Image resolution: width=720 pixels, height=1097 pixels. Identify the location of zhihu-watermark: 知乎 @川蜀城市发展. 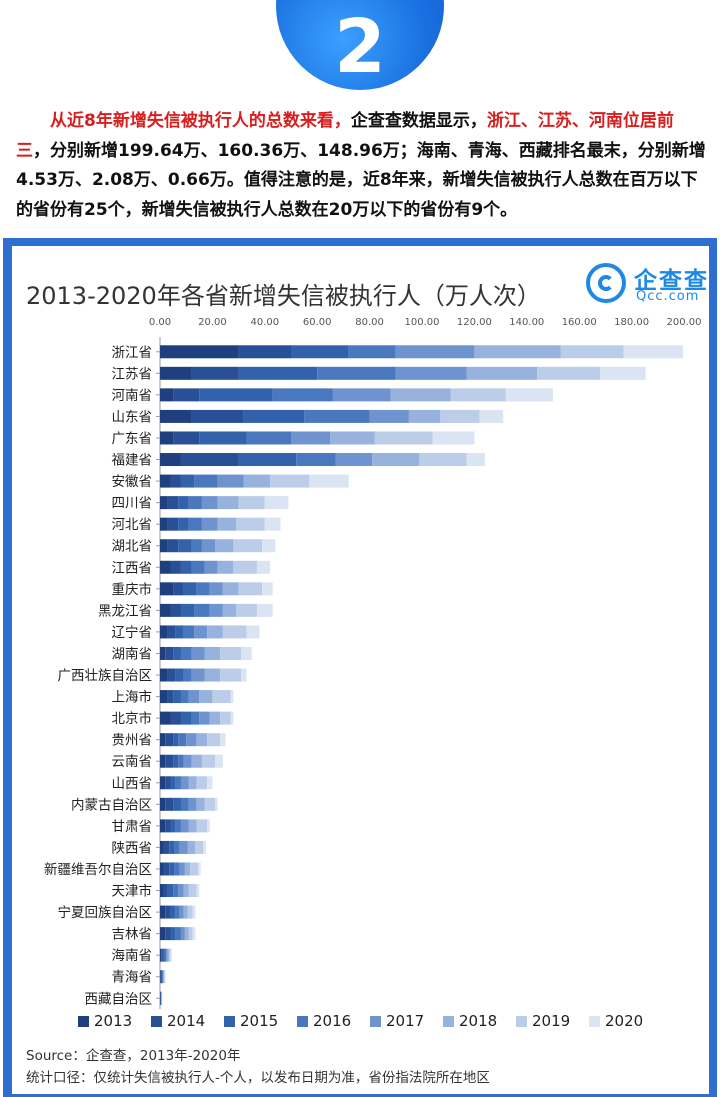
(623, 1075).